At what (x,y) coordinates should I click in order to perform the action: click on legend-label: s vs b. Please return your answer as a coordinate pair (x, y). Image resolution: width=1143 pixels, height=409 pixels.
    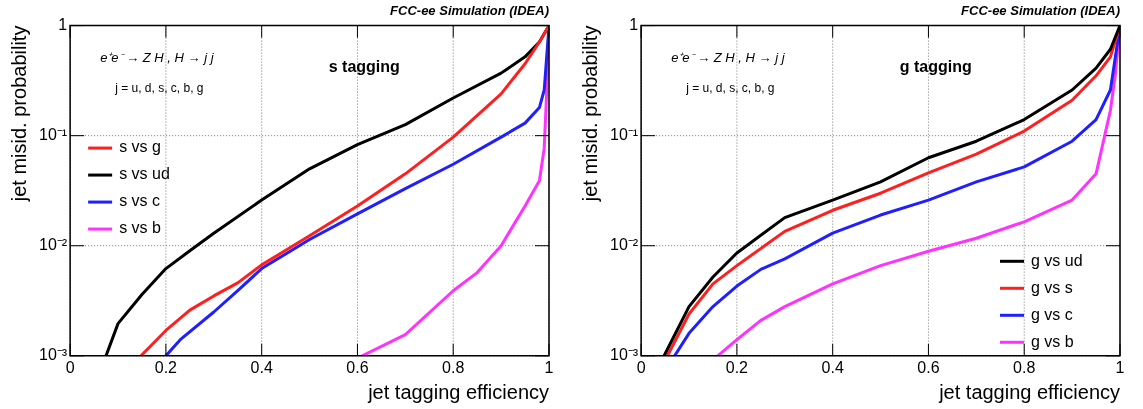
    Looking at the image, I should click on (140, 228).